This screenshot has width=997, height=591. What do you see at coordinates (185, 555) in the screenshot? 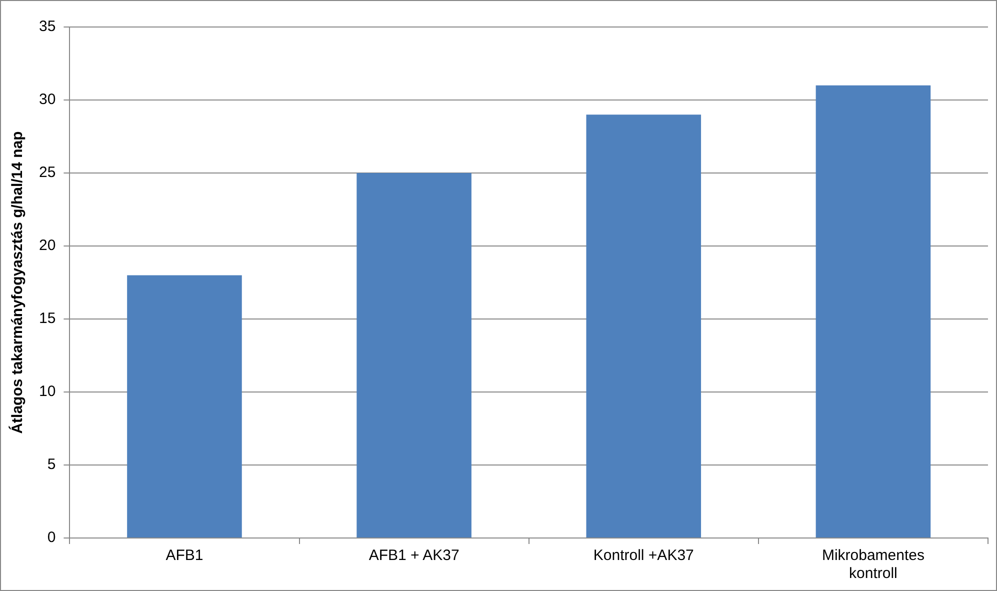
I see `x-tick-label: AFB1` at bounding box center [185, 555].